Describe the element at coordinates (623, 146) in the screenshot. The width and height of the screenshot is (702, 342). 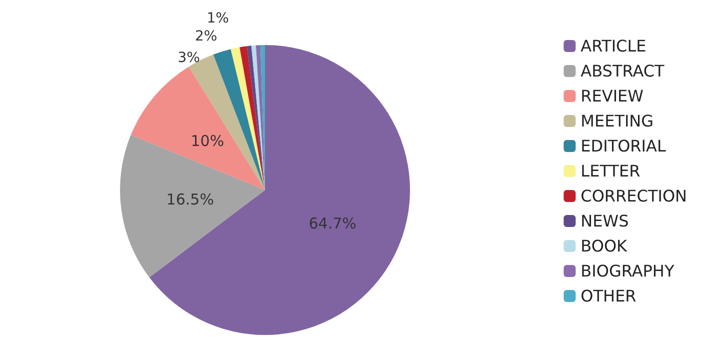
I see `legend-label: EDITORIAL` at that location.